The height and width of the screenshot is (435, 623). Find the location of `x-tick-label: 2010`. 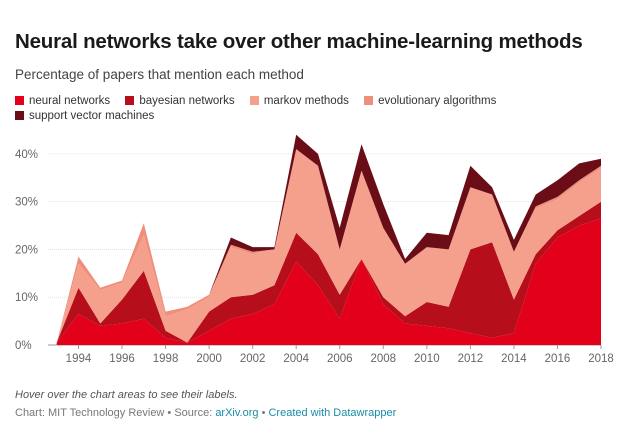

x-tick-label: 2010 is located at coordinates (427, 359).